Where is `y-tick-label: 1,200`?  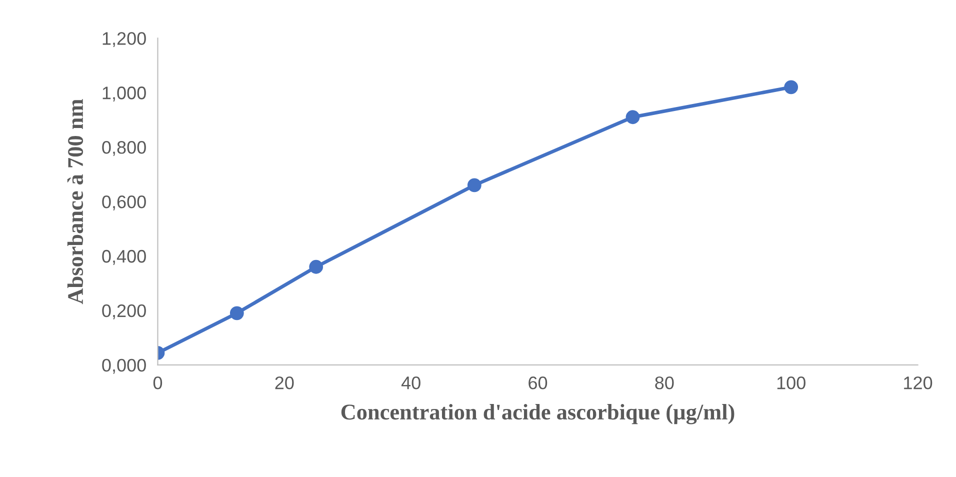
y-tick-label: 1,200 is located at coordinates (124, 40).